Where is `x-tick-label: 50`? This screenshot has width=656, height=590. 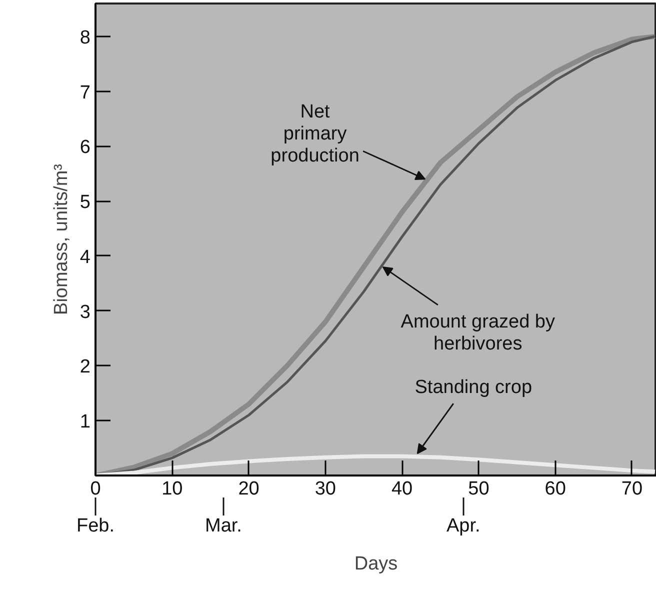
x-tick-label: 50 is located at coordinates (479, 489).